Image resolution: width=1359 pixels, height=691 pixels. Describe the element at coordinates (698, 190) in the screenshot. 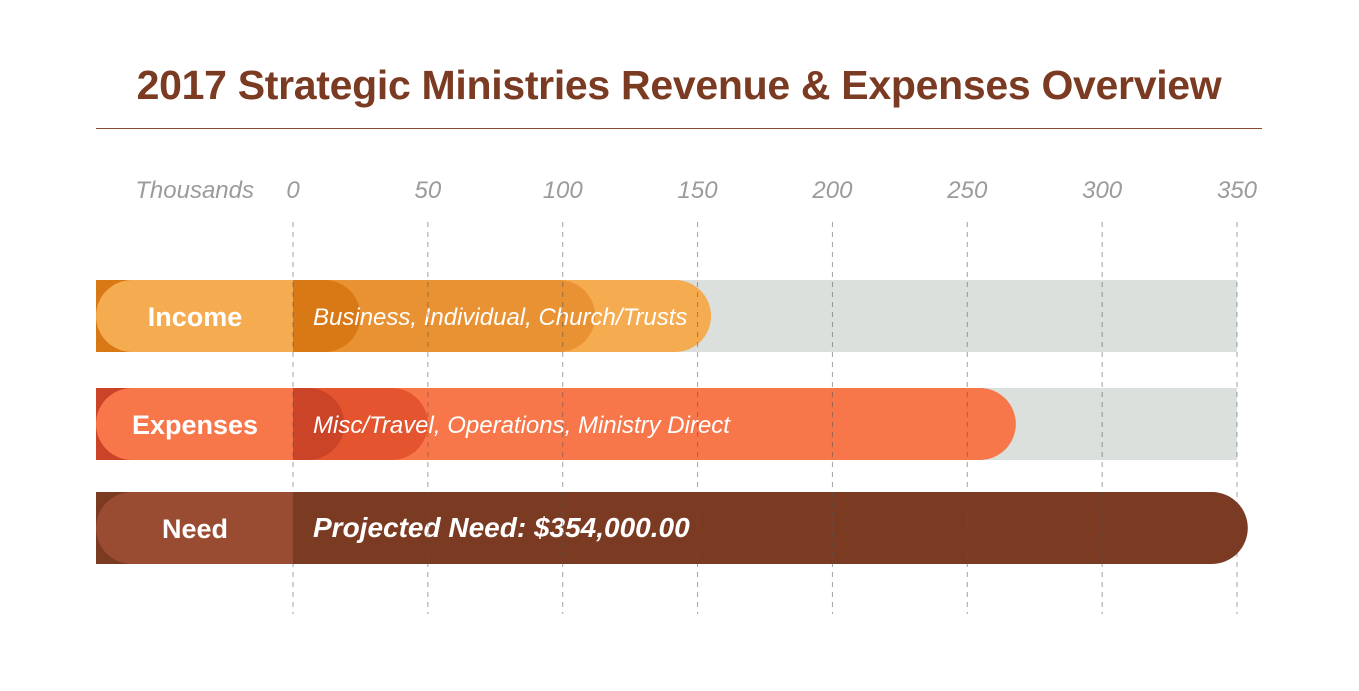

I see `x-tick-label: 150` at that location.